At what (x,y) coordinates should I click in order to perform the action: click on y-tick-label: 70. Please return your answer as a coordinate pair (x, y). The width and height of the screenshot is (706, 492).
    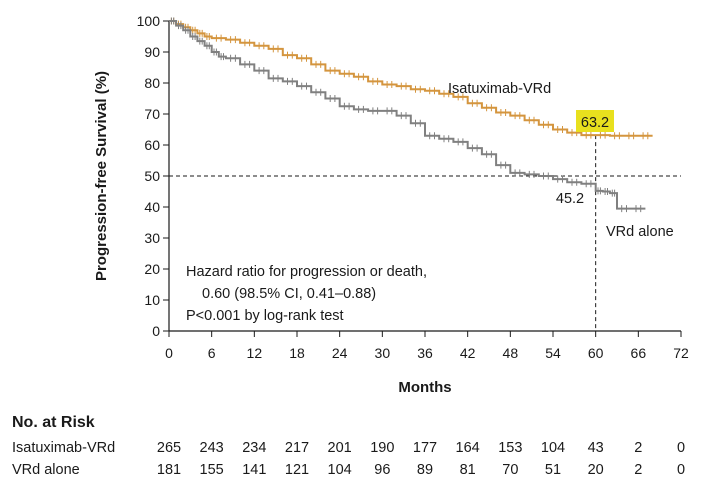
    Looking at the image, I should click on (152, 114).